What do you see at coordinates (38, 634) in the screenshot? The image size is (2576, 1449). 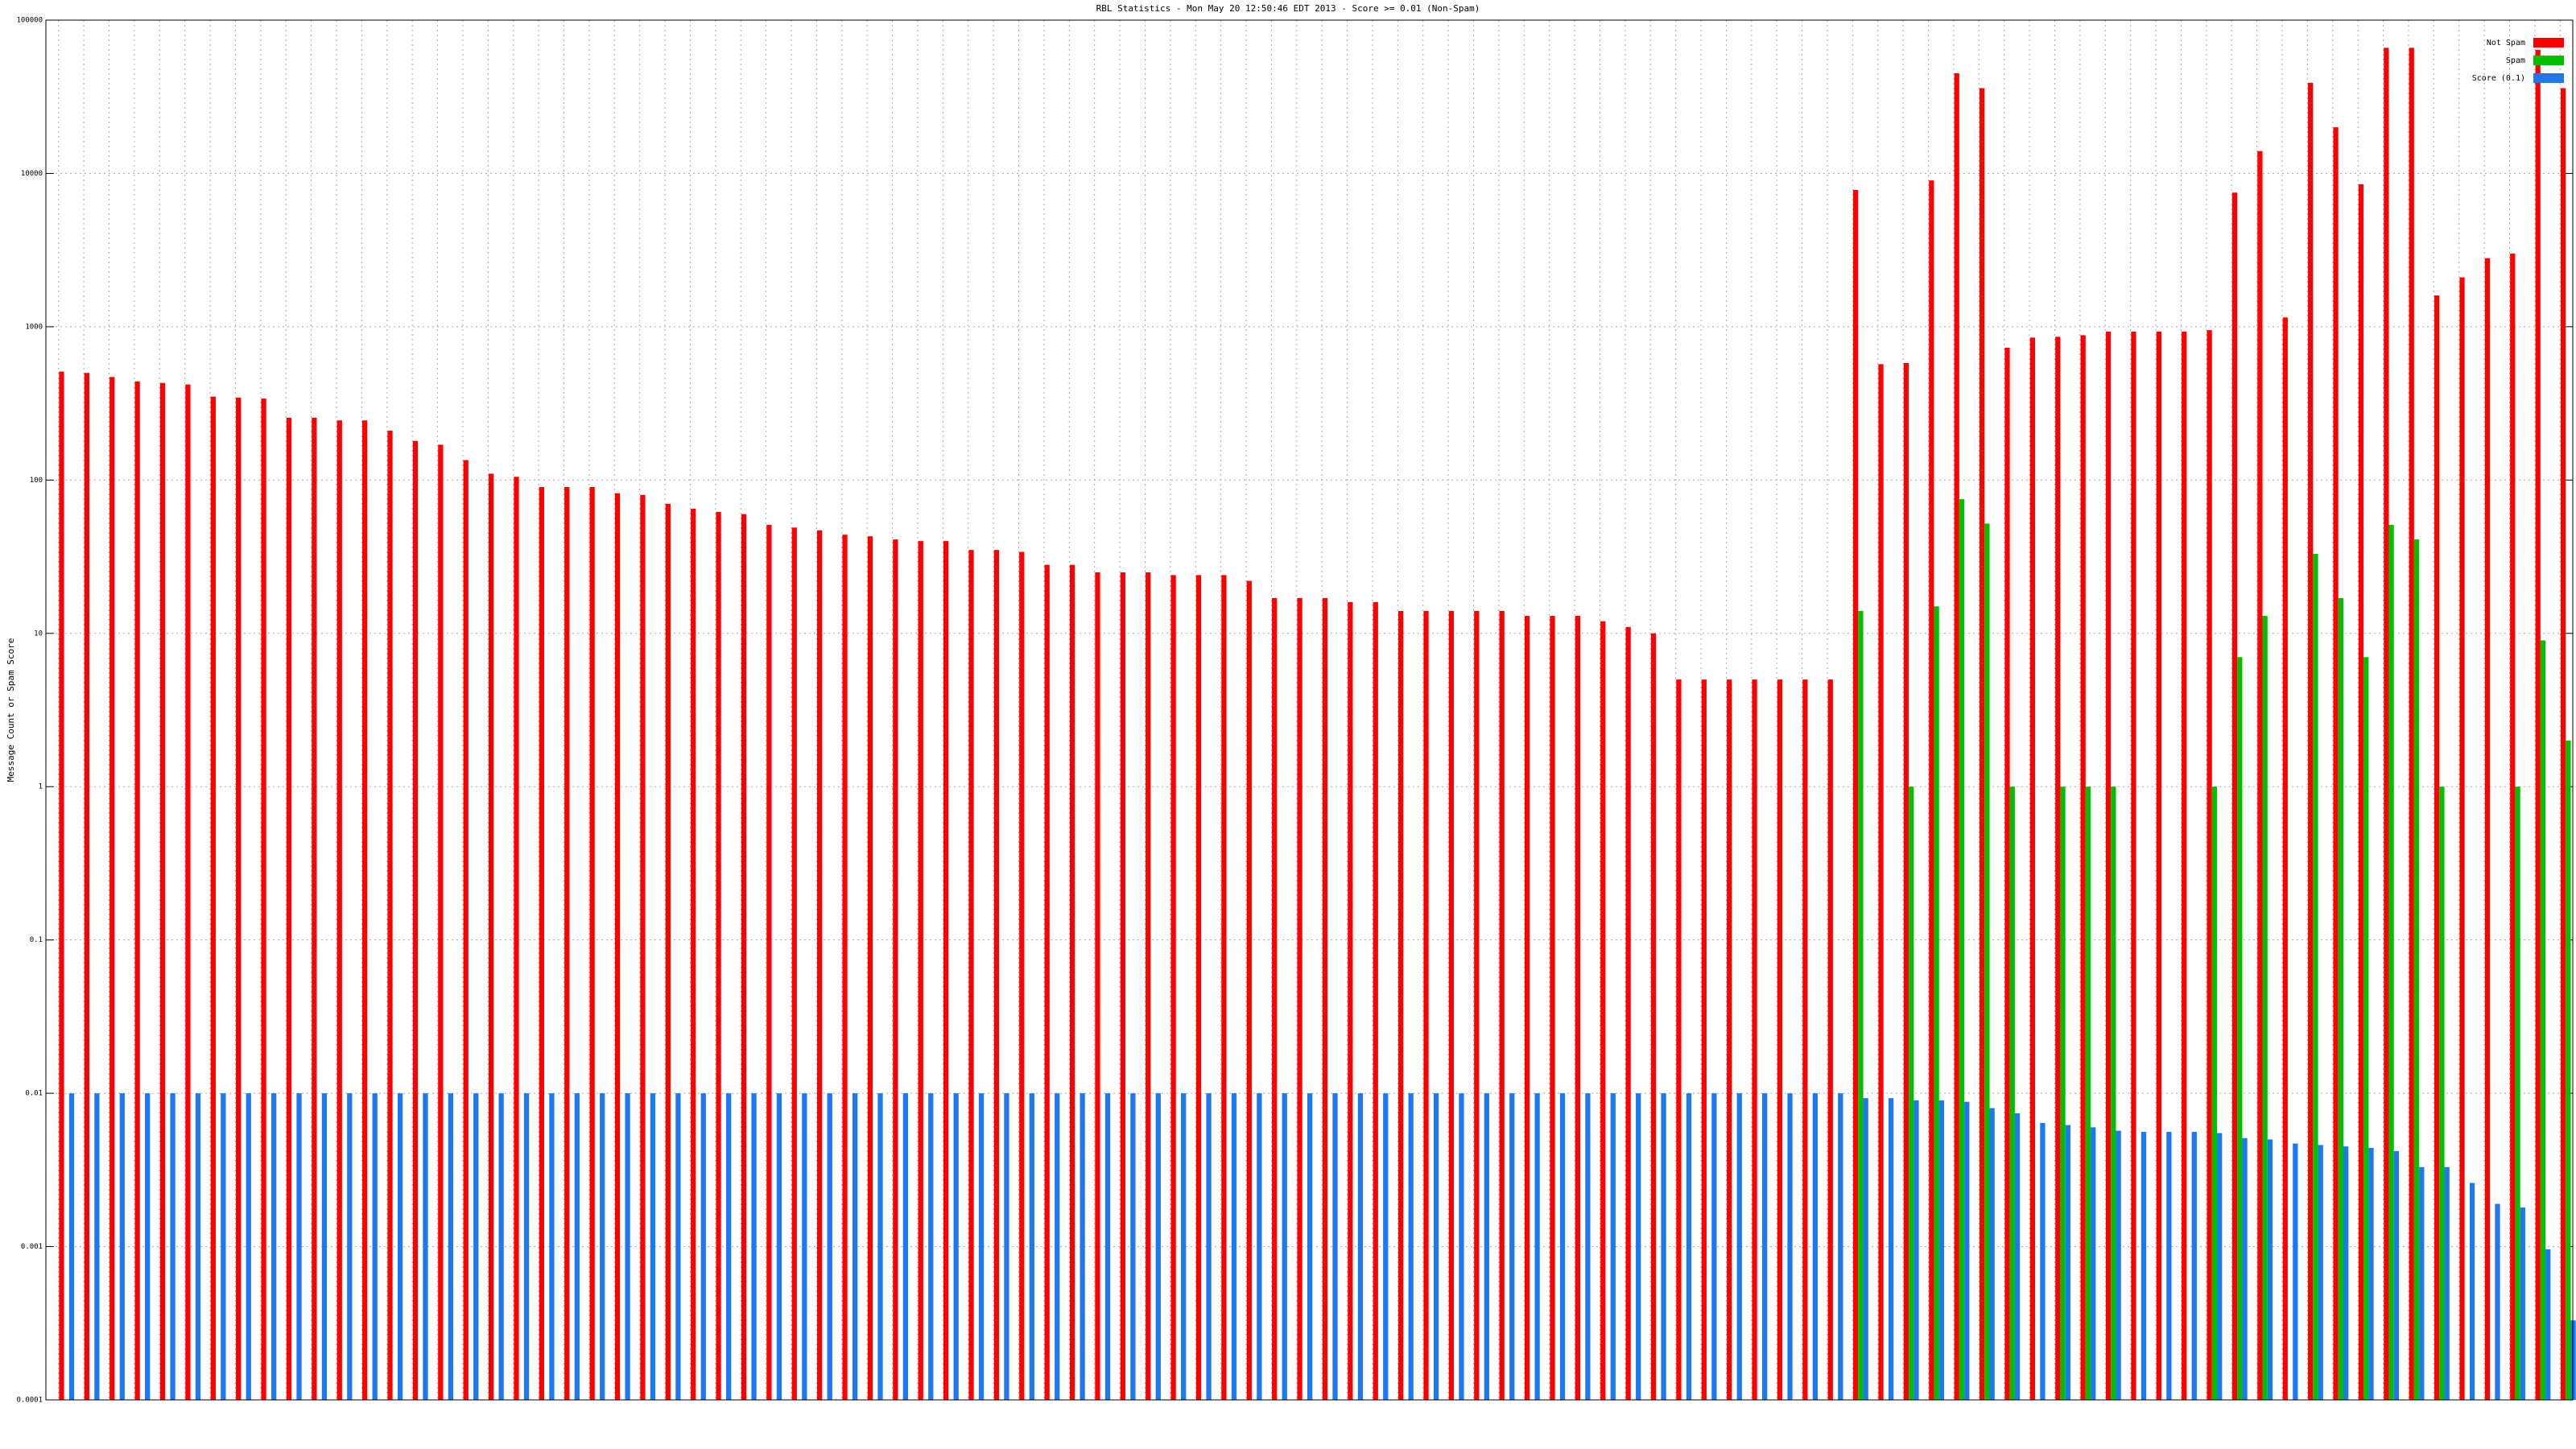 I see `y-tick-label: 10` at bounding box center [38, 634].